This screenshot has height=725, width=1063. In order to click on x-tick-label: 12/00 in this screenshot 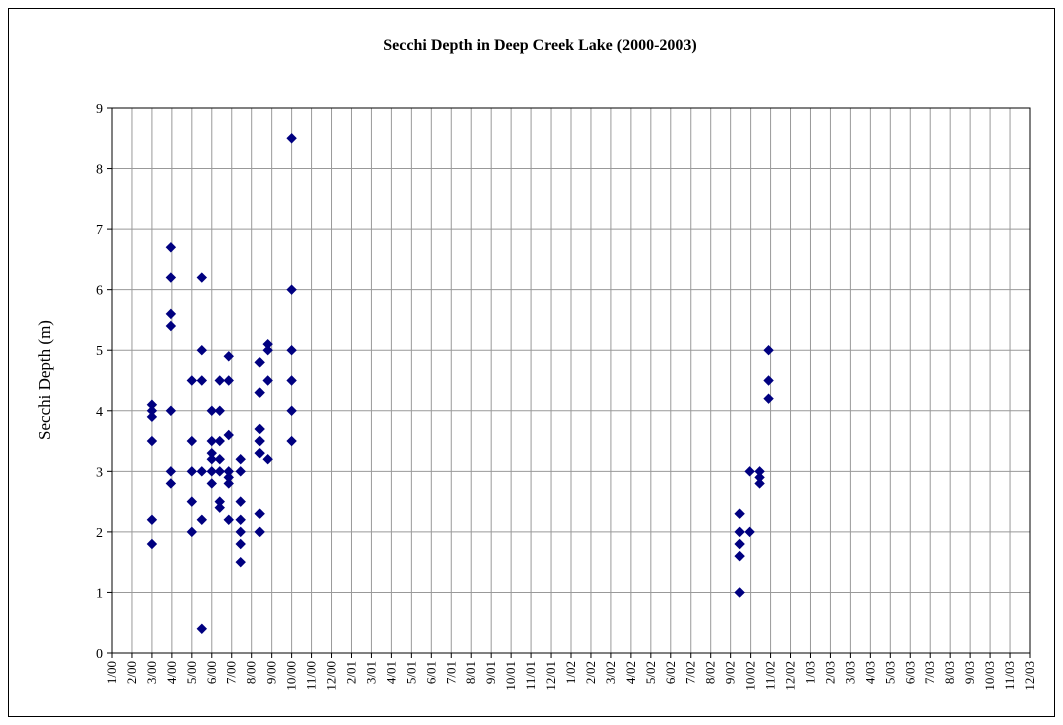, I will do `click(331, 676)`.